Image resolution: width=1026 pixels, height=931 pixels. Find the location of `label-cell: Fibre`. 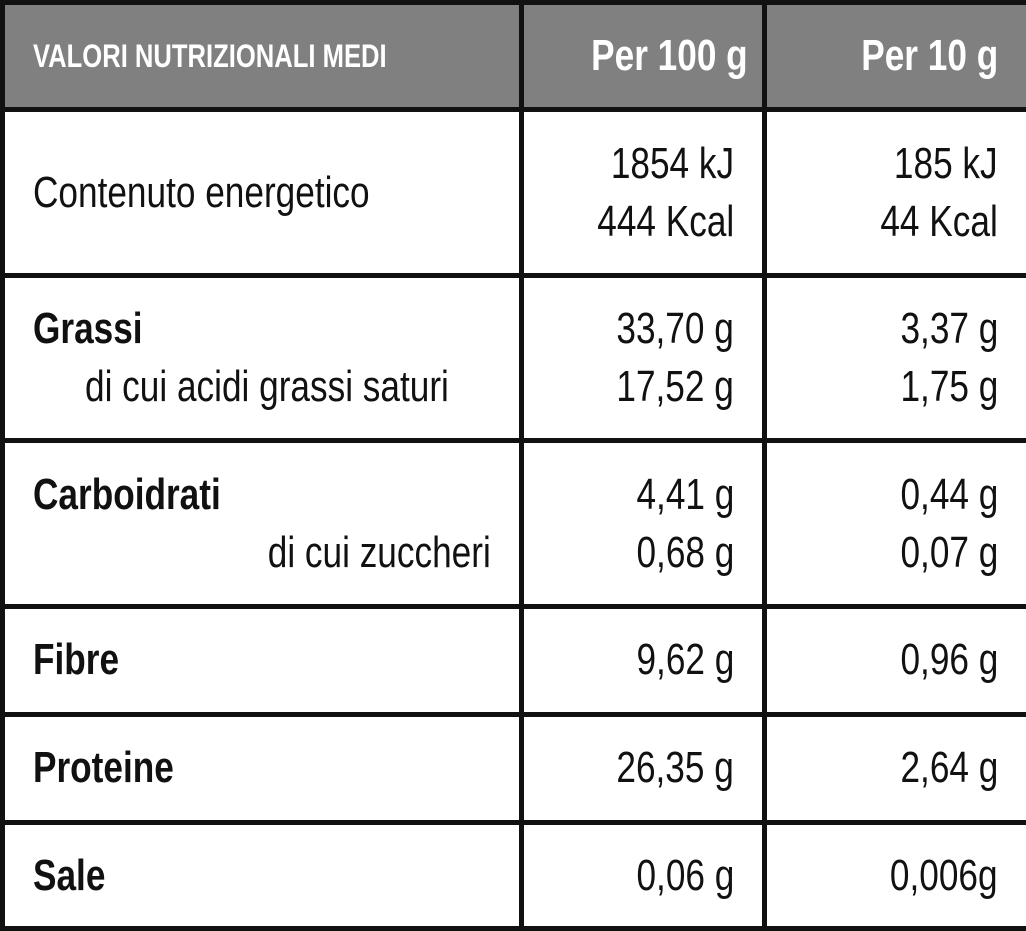

label-cell: Fibre is located at coordinates (262, 660).